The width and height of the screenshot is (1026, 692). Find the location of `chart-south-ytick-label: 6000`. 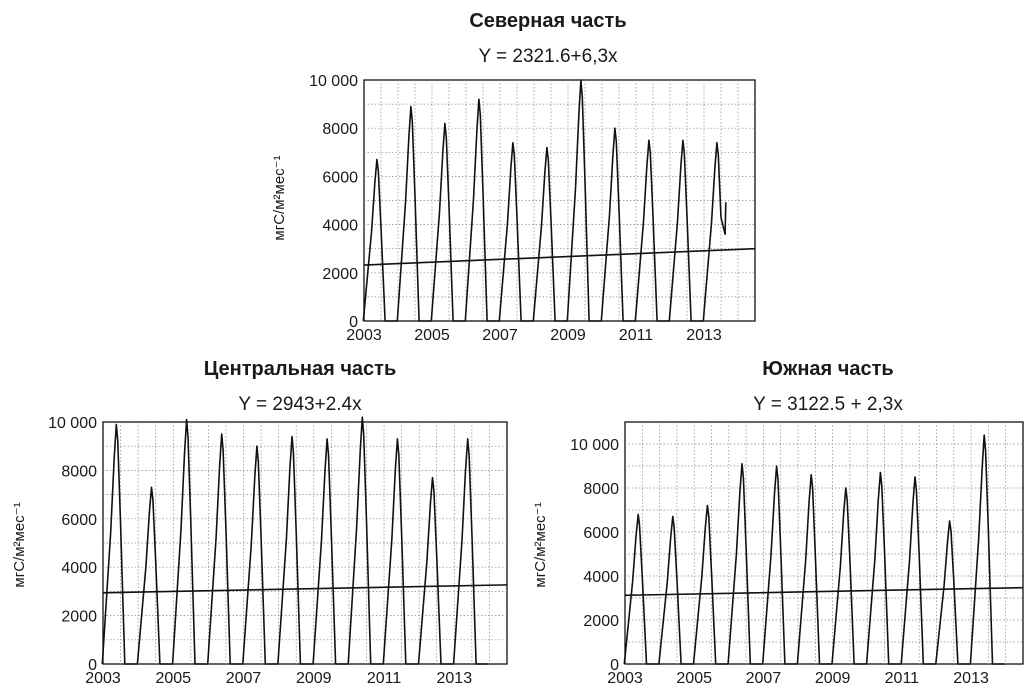

chart-south-ytick-label: 6000 is located at coordinates (601, 533).